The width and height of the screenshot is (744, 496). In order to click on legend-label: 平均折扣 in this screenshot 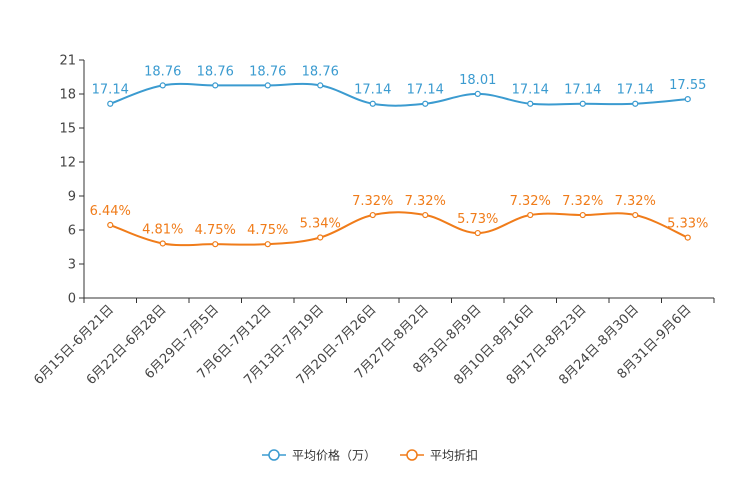, I will do `click(454, 455)`.